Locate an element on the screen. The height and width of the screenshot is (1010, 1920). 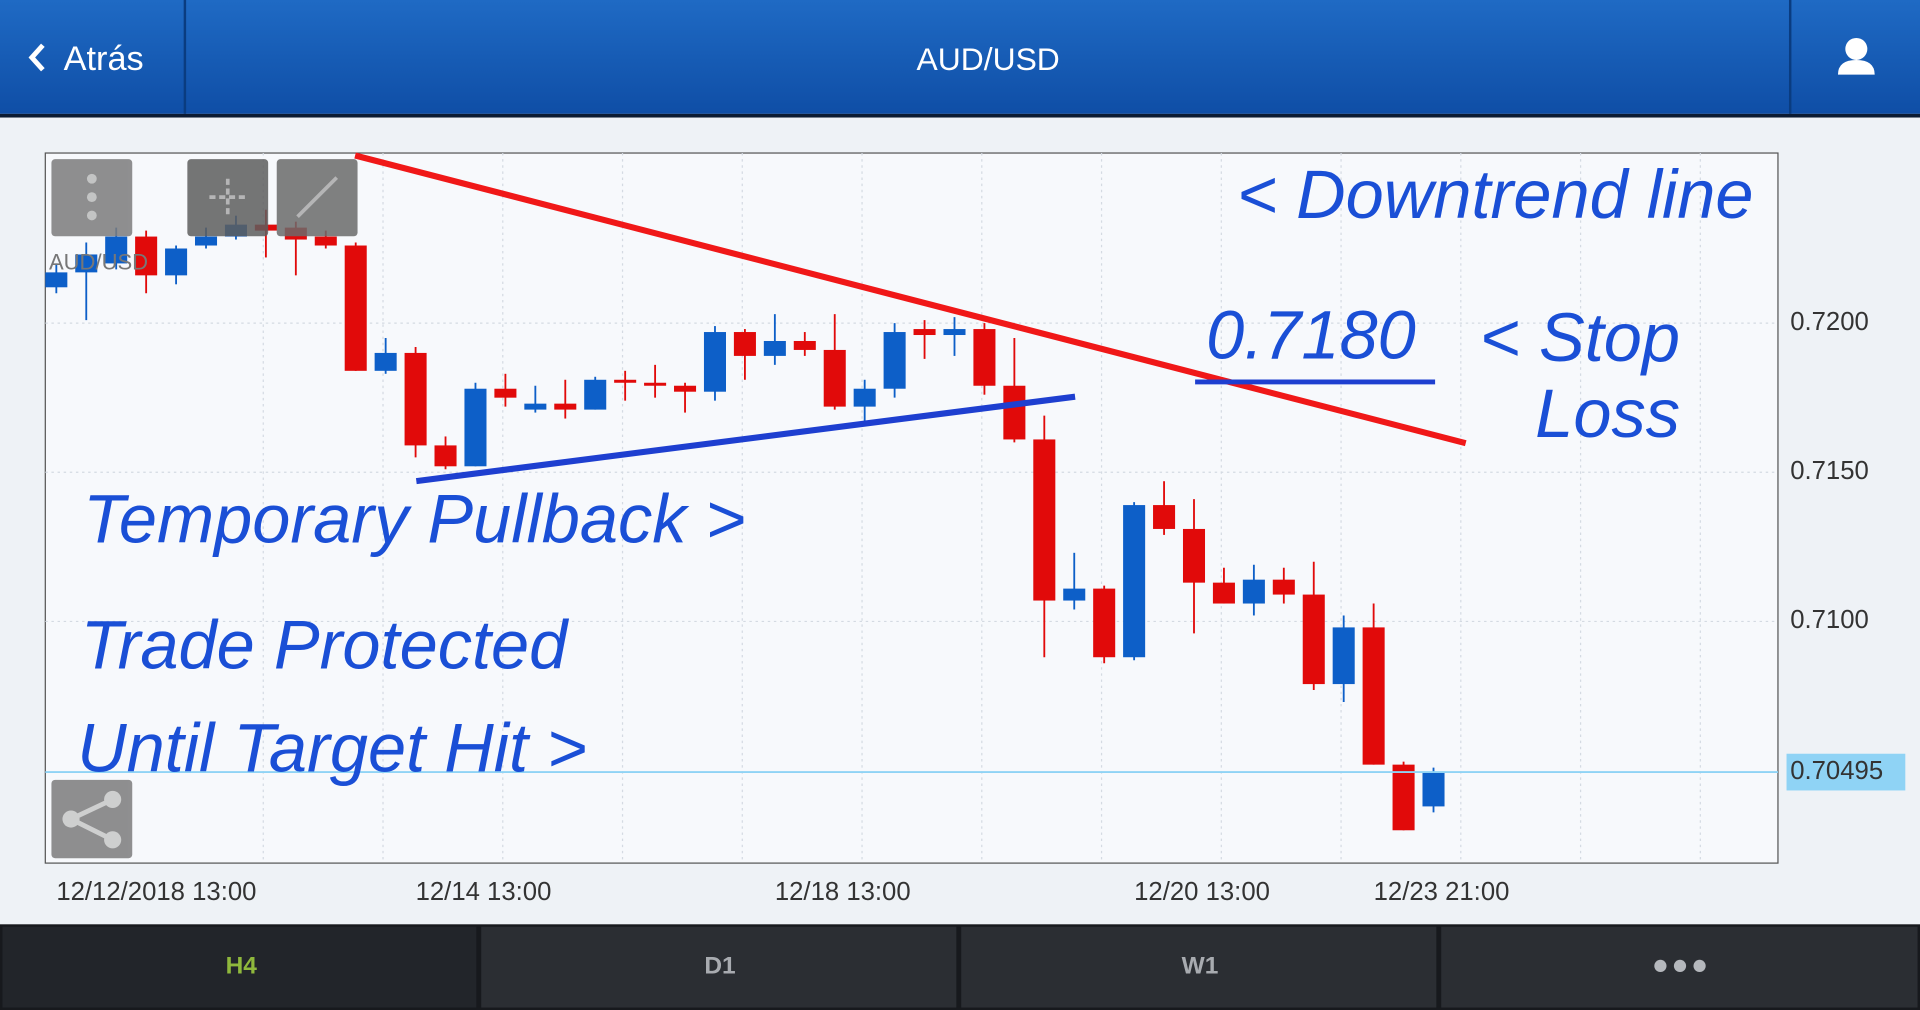
pullback-line is located at coordinates (745, 439).